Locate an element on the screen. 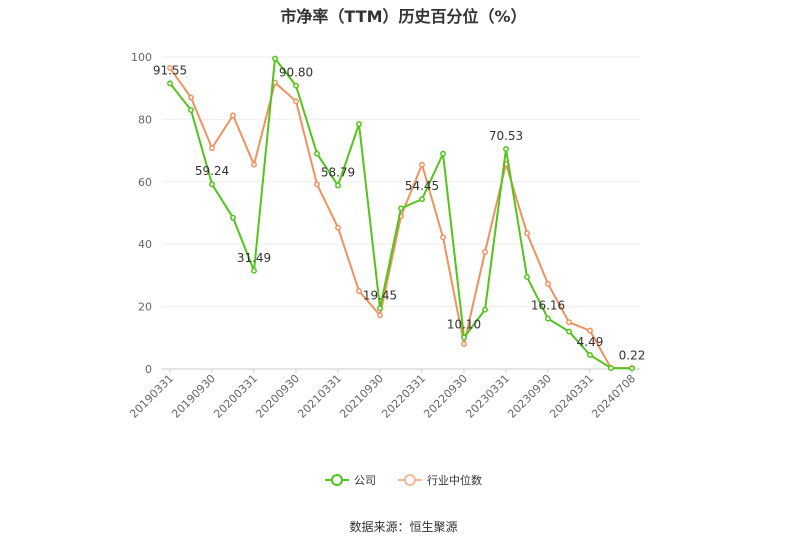  chart-title: 市净率（TTM）历史百分位（%） is located at coordinates (403, 16).